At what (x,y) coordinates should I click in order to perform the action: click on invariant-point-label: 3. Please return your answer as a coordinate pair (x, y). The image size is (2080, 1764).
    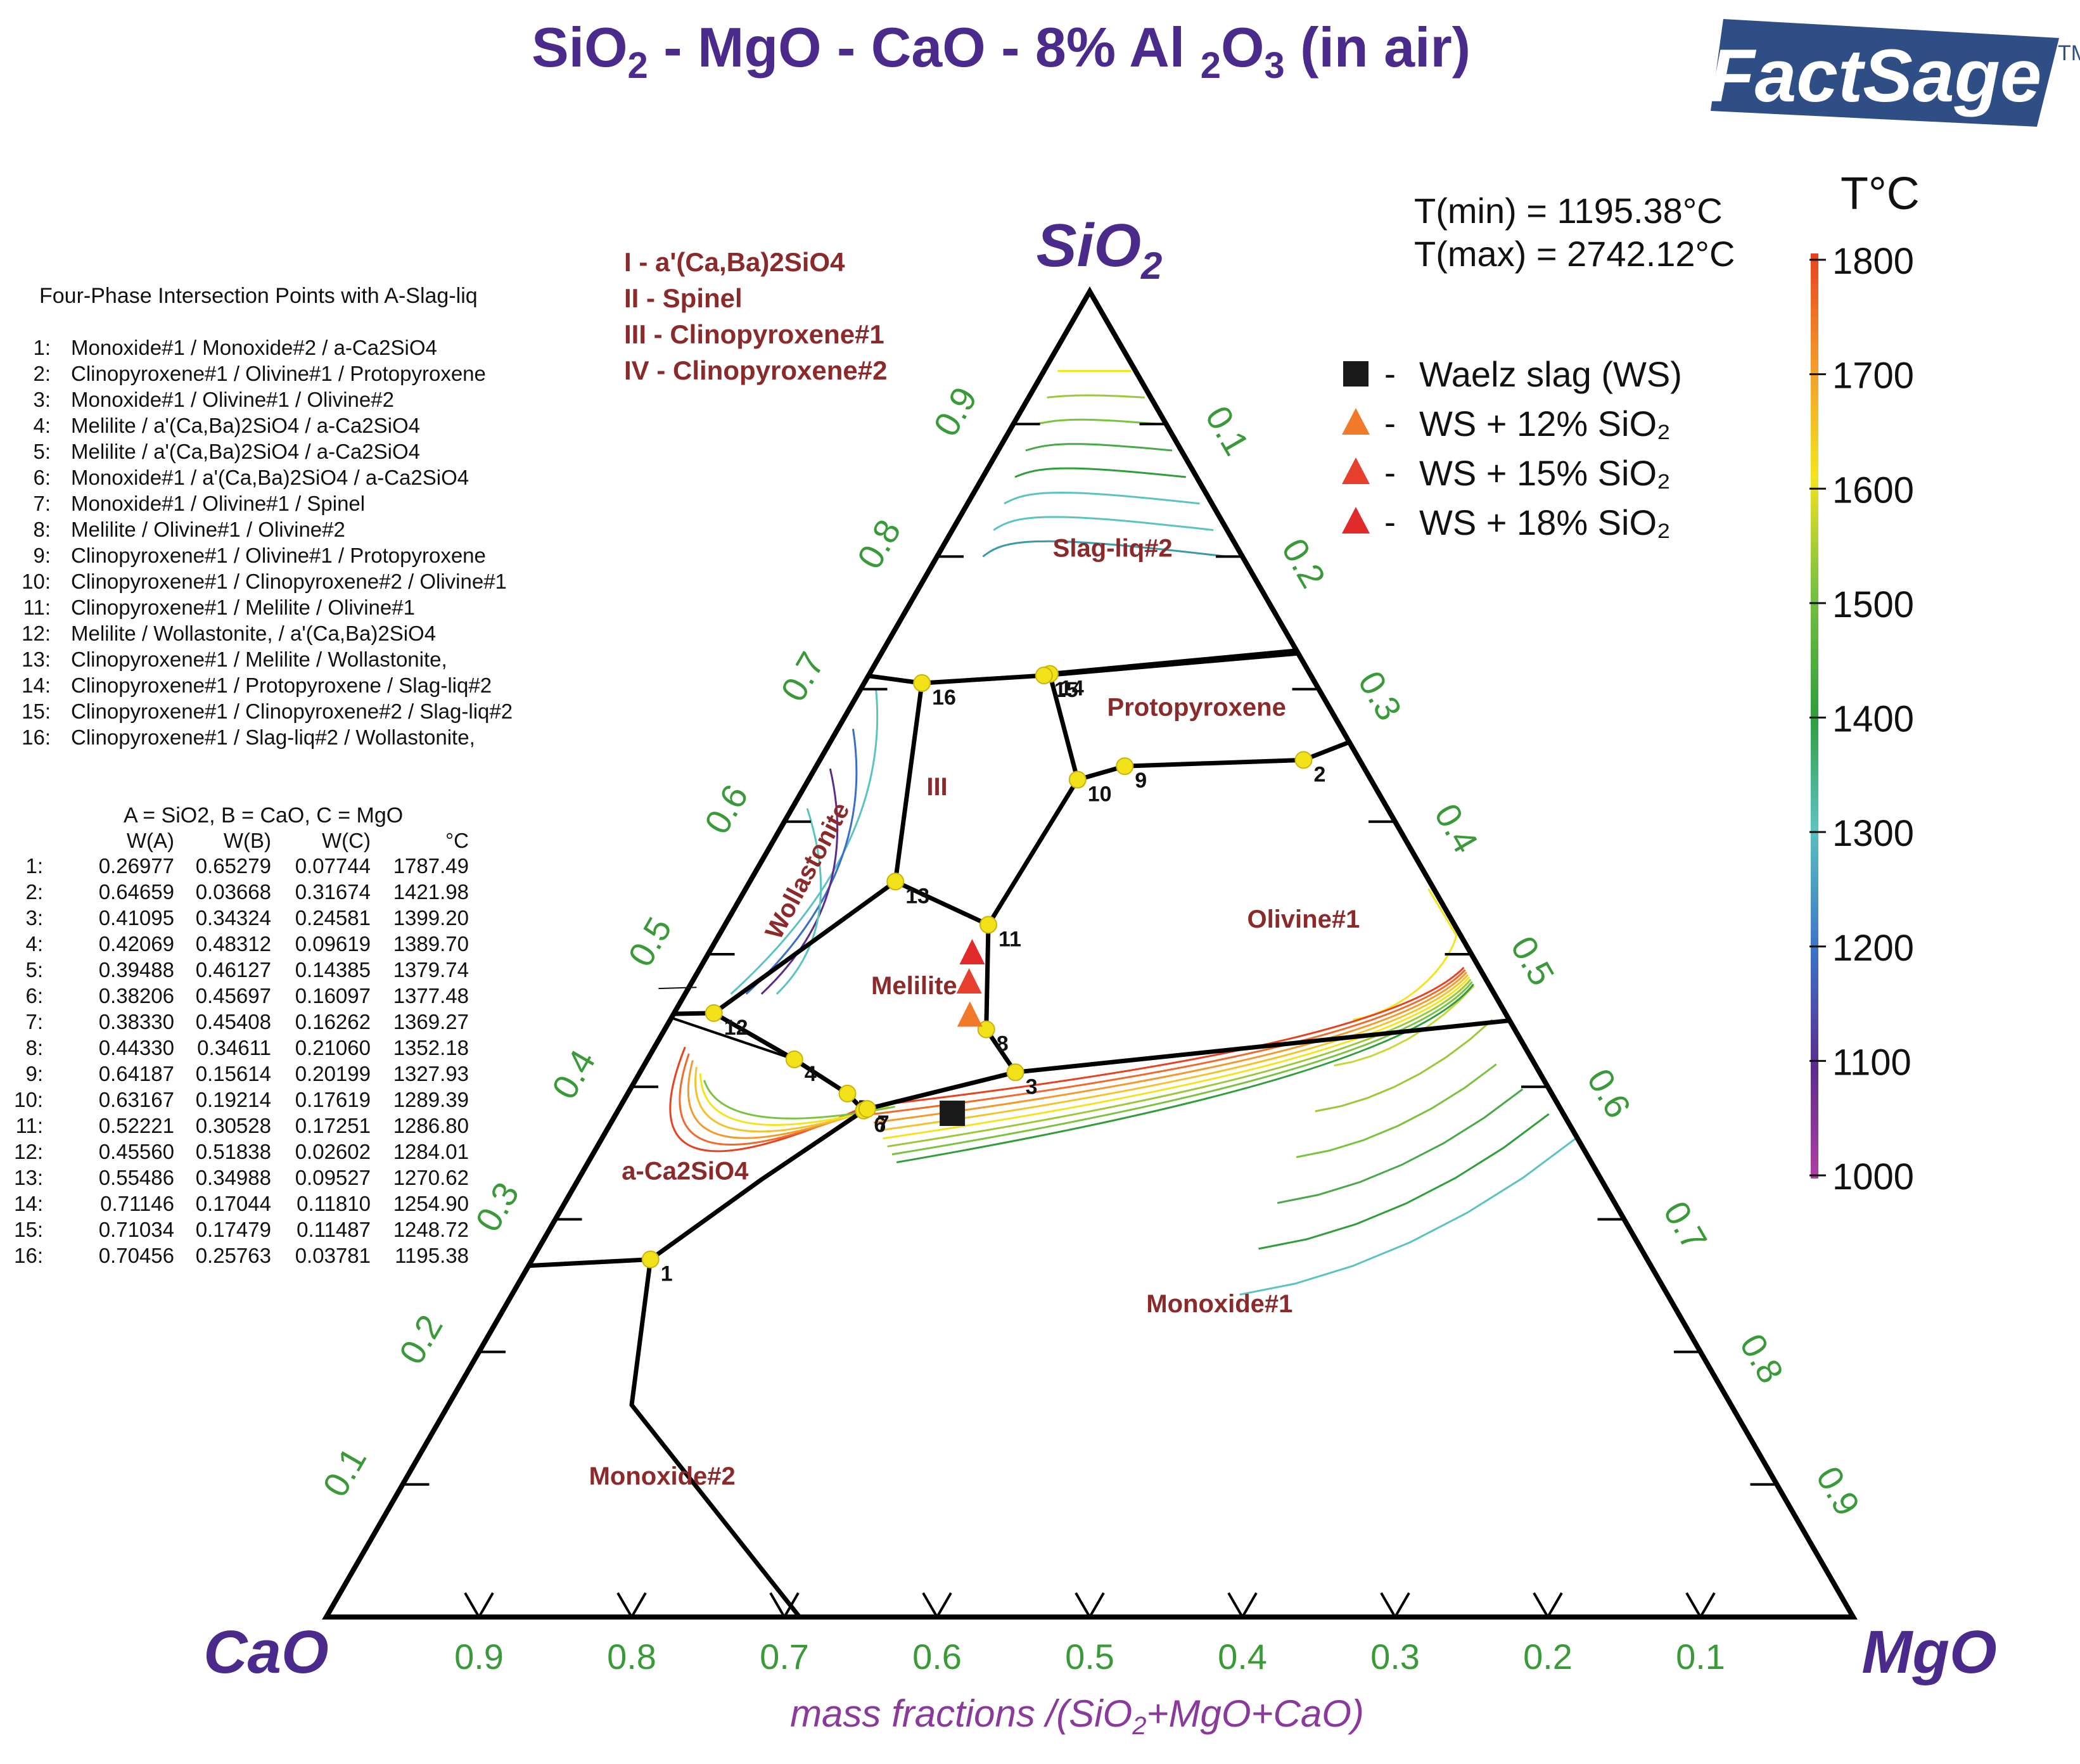
    Looking at the image, I should click on (1032, 1087).